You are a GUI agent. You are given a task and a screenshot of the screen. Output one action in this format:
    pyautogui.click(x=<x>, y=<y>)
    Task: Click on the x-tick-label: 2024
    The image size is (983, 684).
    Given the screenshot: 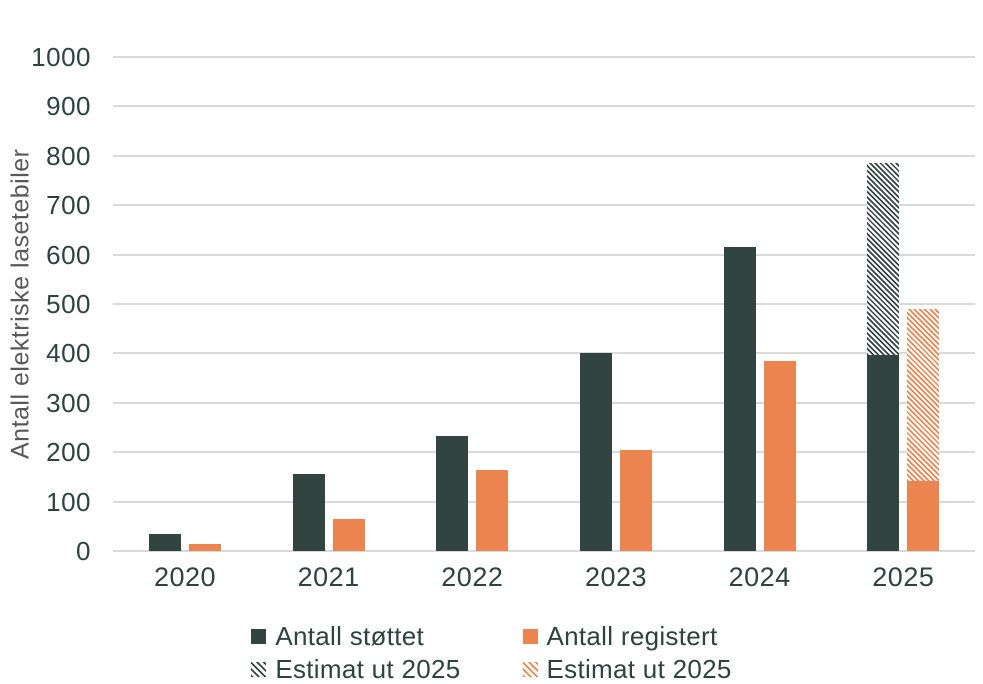 What is the action you would take?
    pyautogui.click(x=759, y=577)
    